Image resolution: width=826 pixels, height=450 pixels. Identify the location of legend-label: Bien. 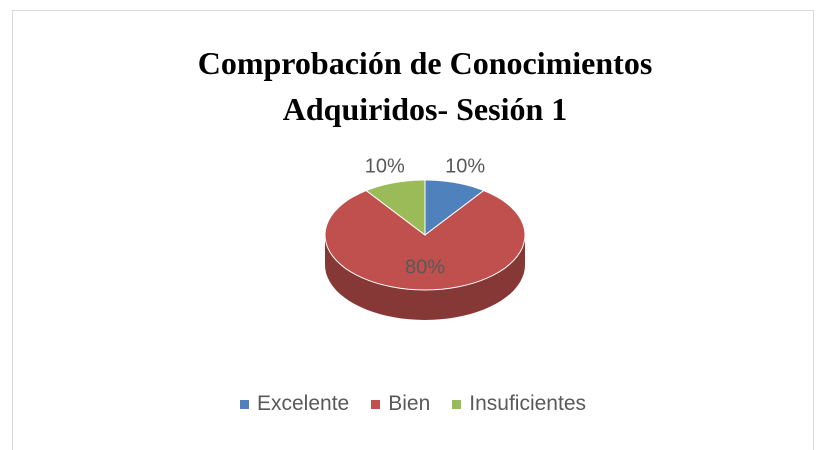
(409, 403).